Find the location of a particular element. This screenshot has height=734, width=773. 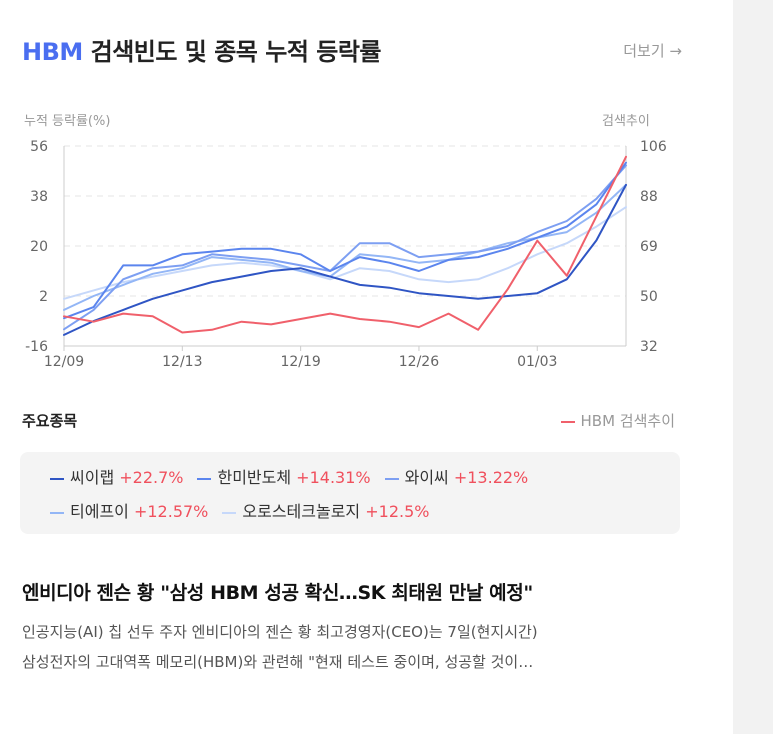

card-title: HBM 검색빈도 및 종목 누적 등락률 is located at coordinates (202, 49).